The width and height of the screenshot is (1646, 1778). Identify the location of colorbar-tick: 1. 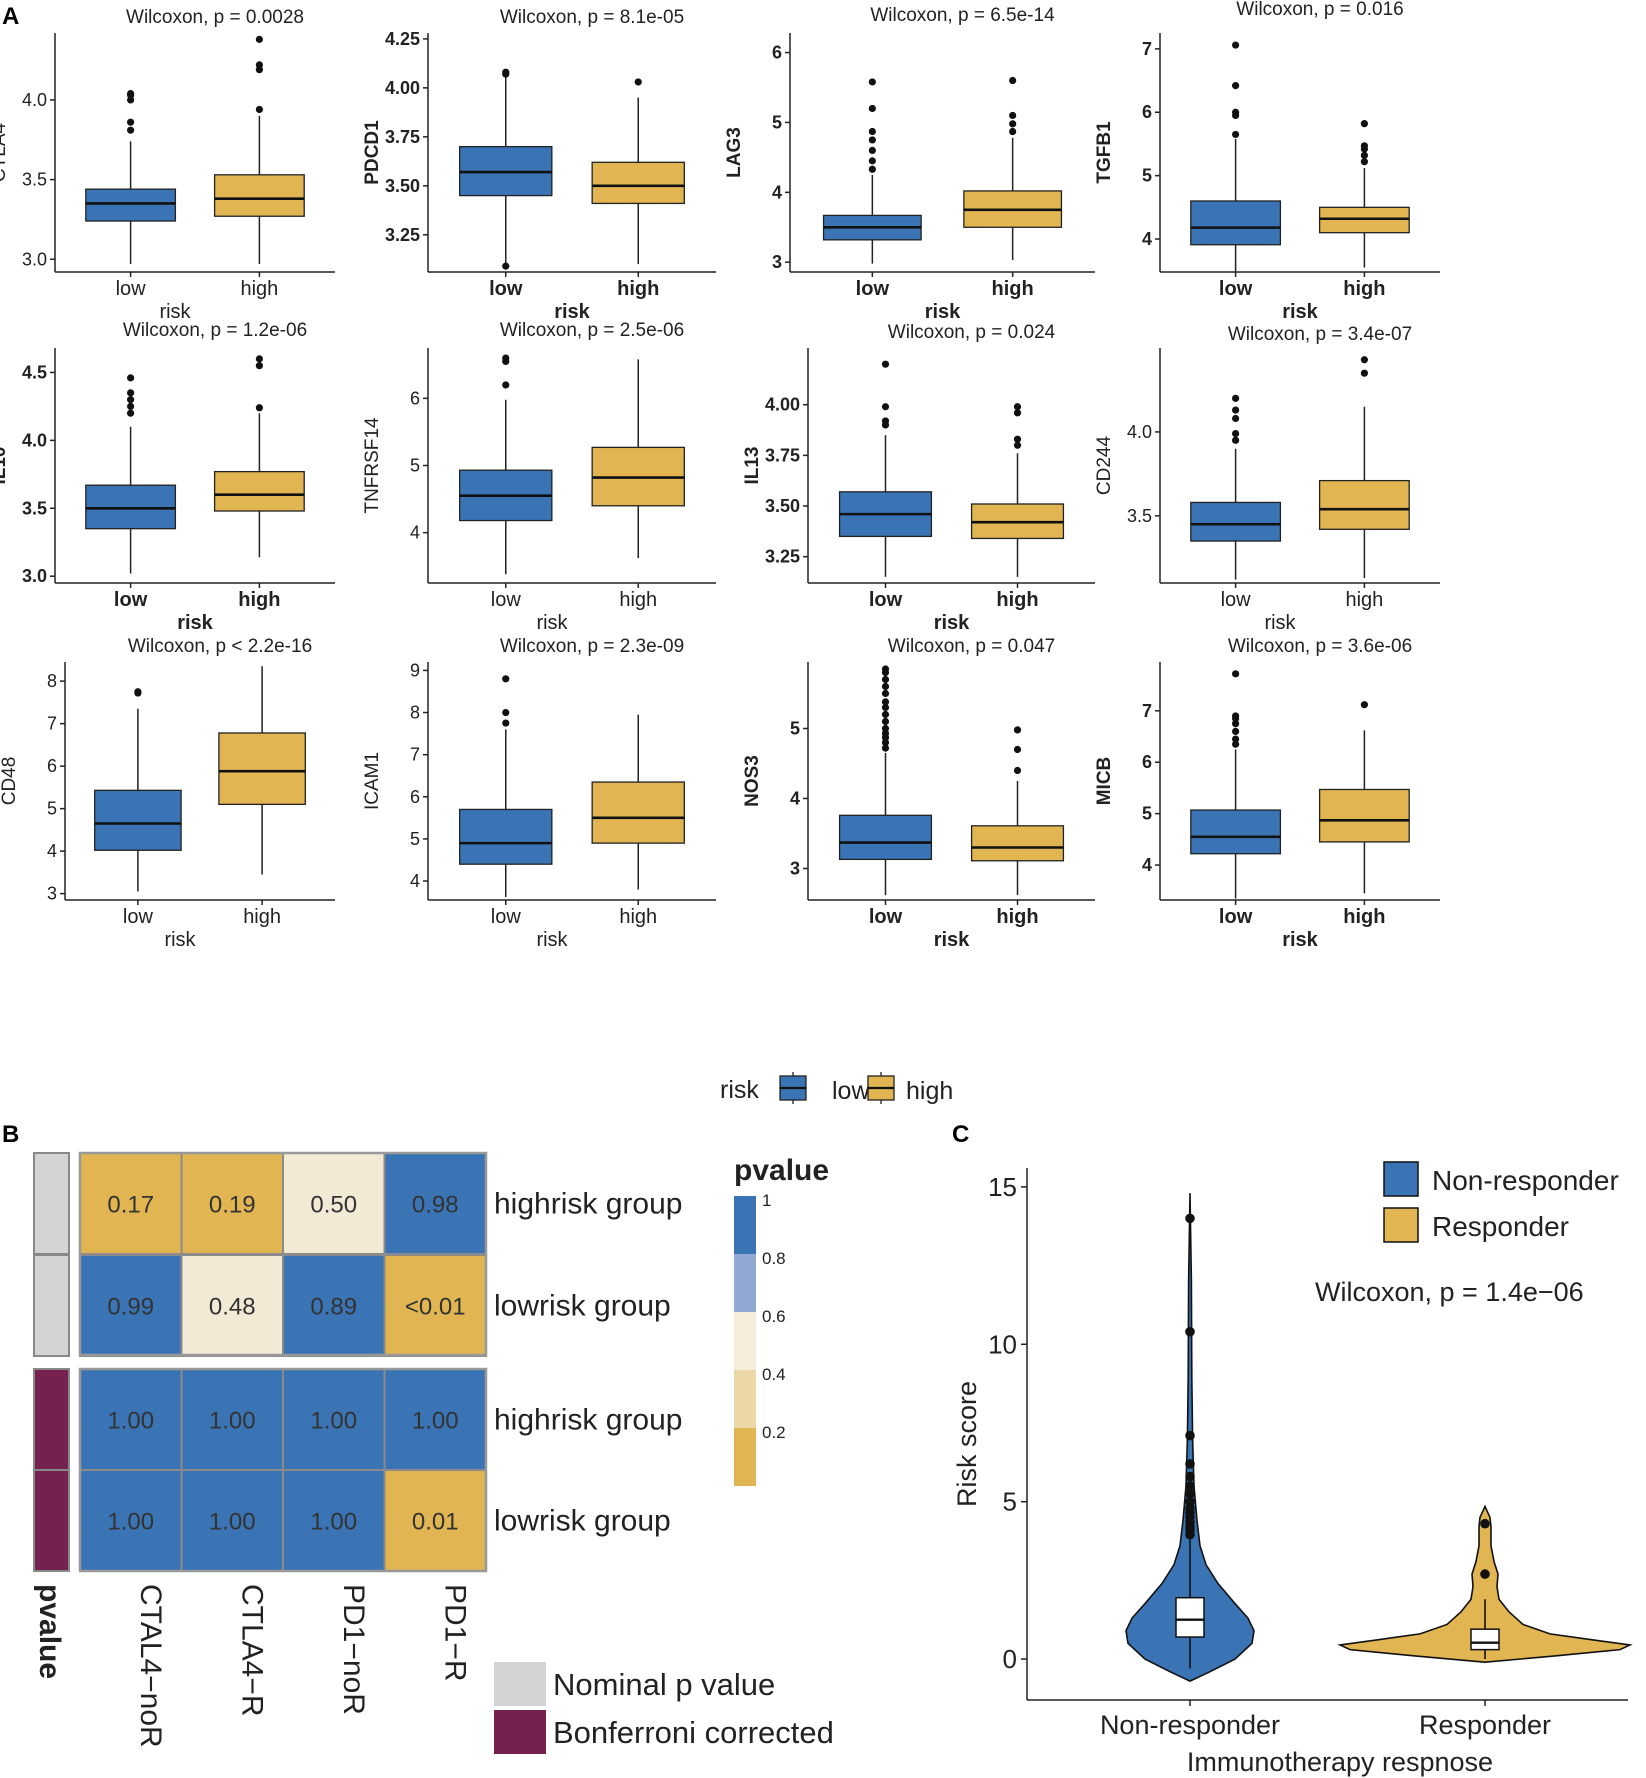
(766, 1200).